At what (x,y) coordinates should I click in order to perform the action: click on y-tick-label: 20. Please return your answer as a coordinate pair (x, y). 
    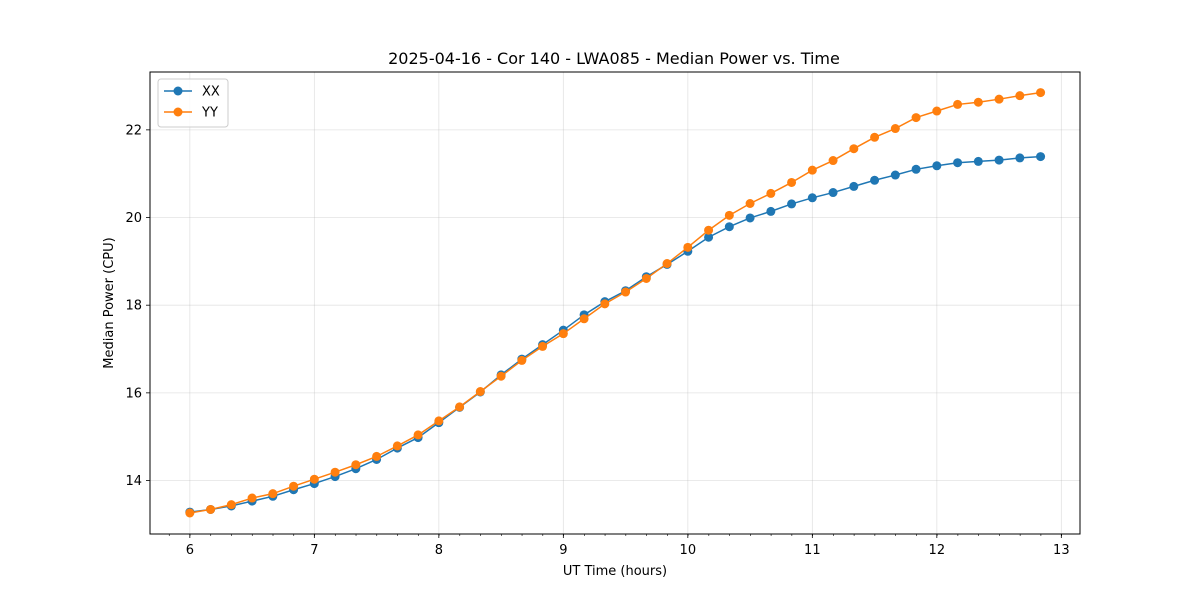
    Looking at the image, I should click on (133, 218).